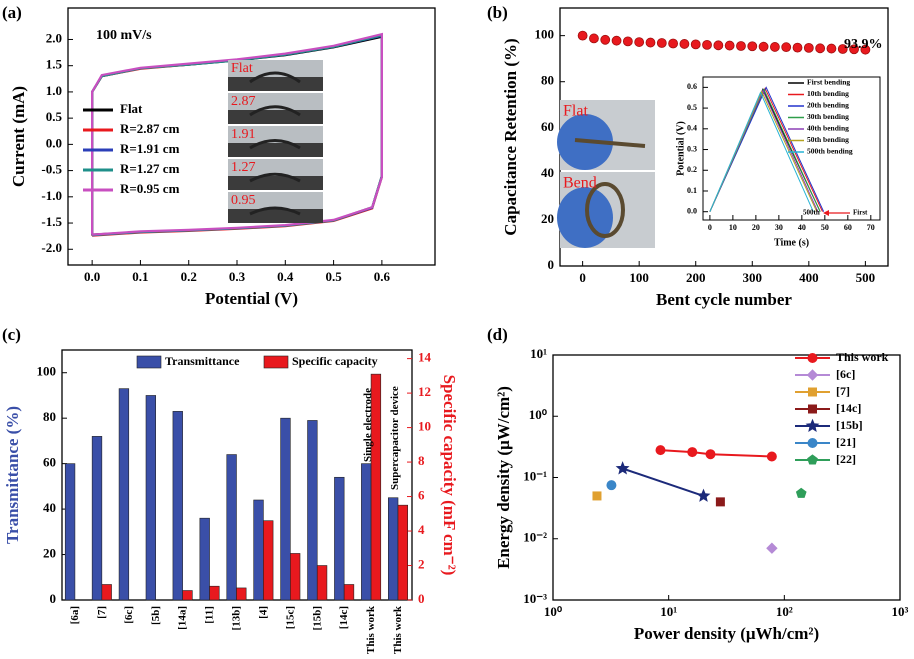 This screenshot has height=659, width=914. I want to click on x-tick-label: 0.4, so click(285, 276).